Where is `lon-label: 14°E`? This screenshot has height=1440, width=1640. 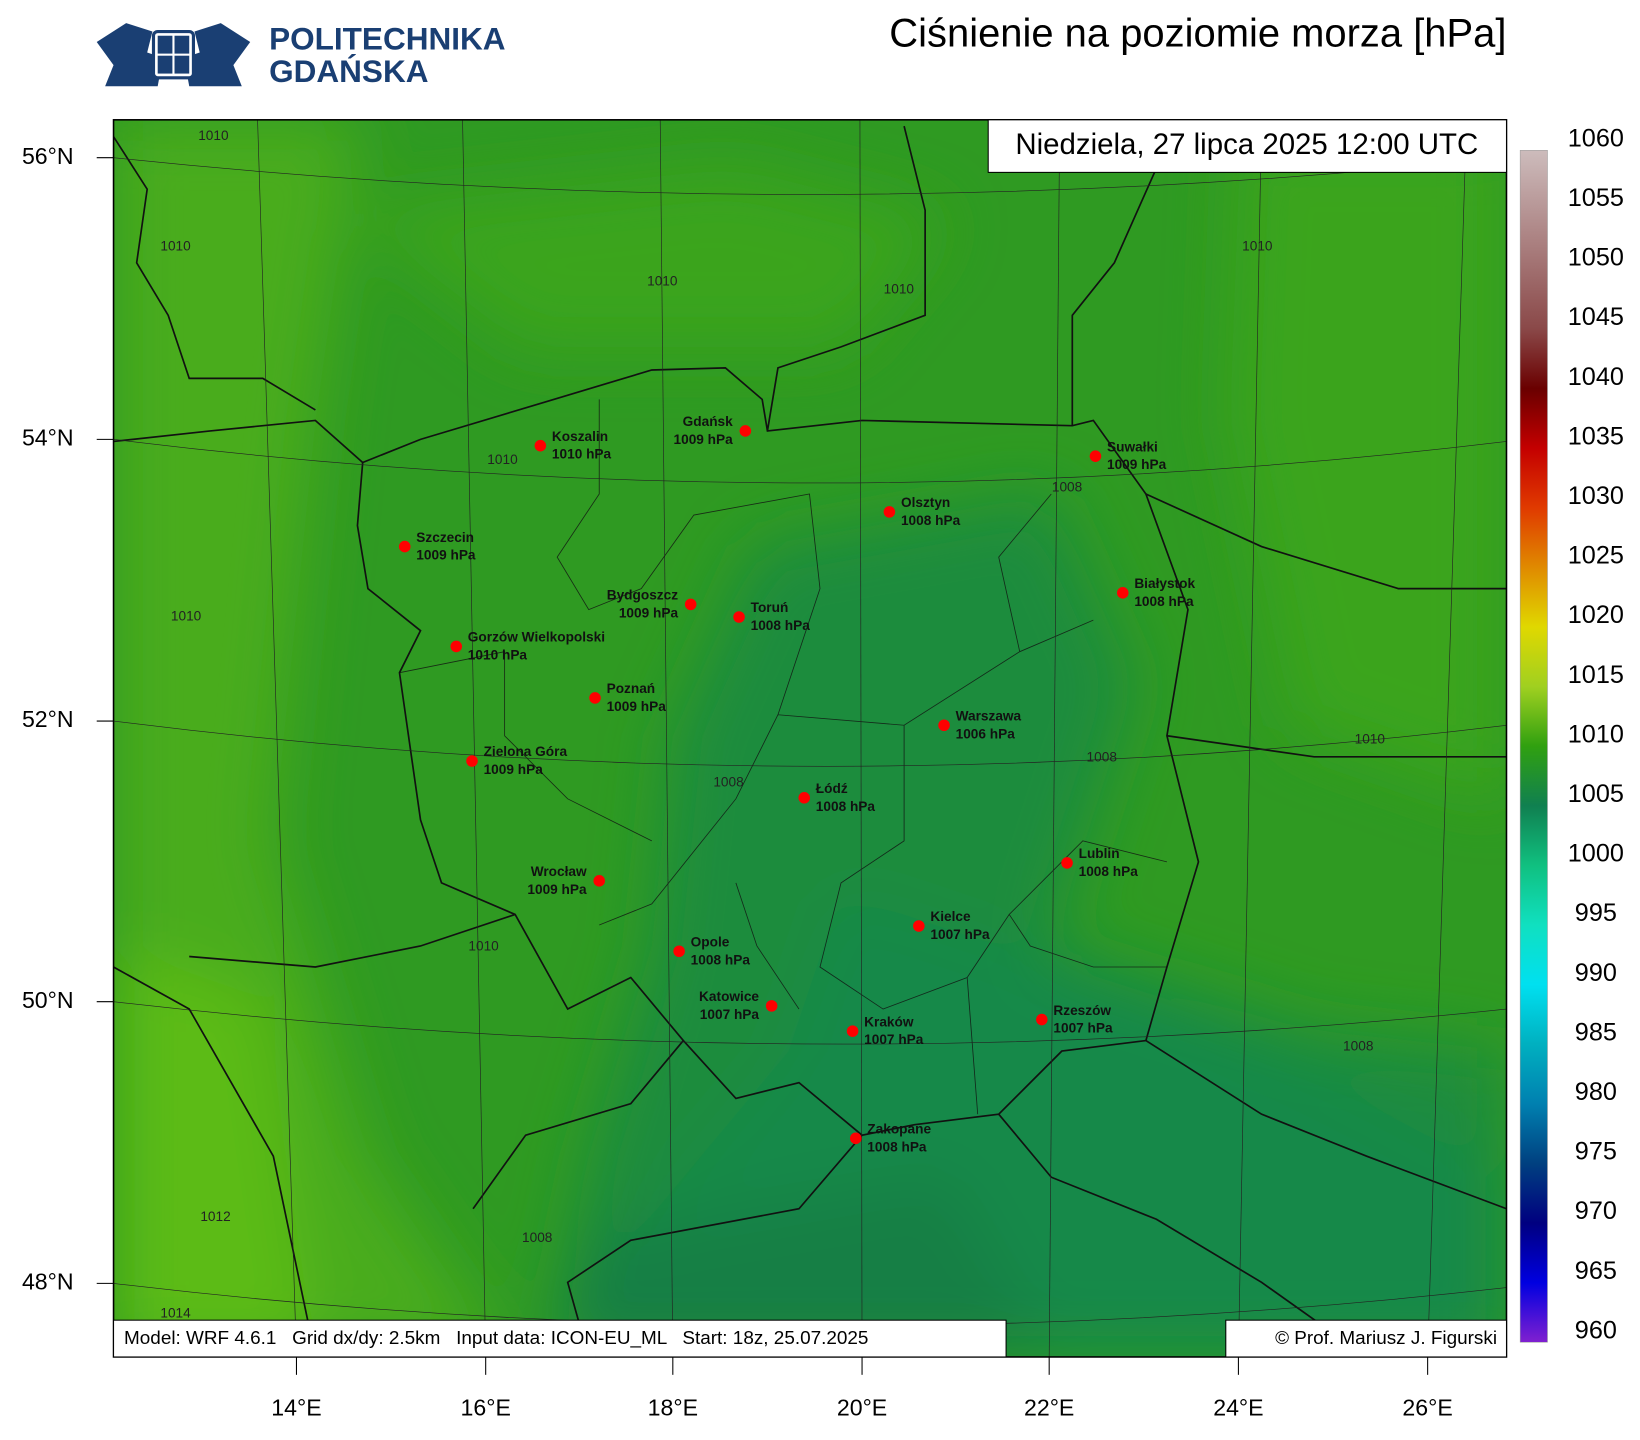 lon-label: 14°E is located at coordinates (296, 1408).